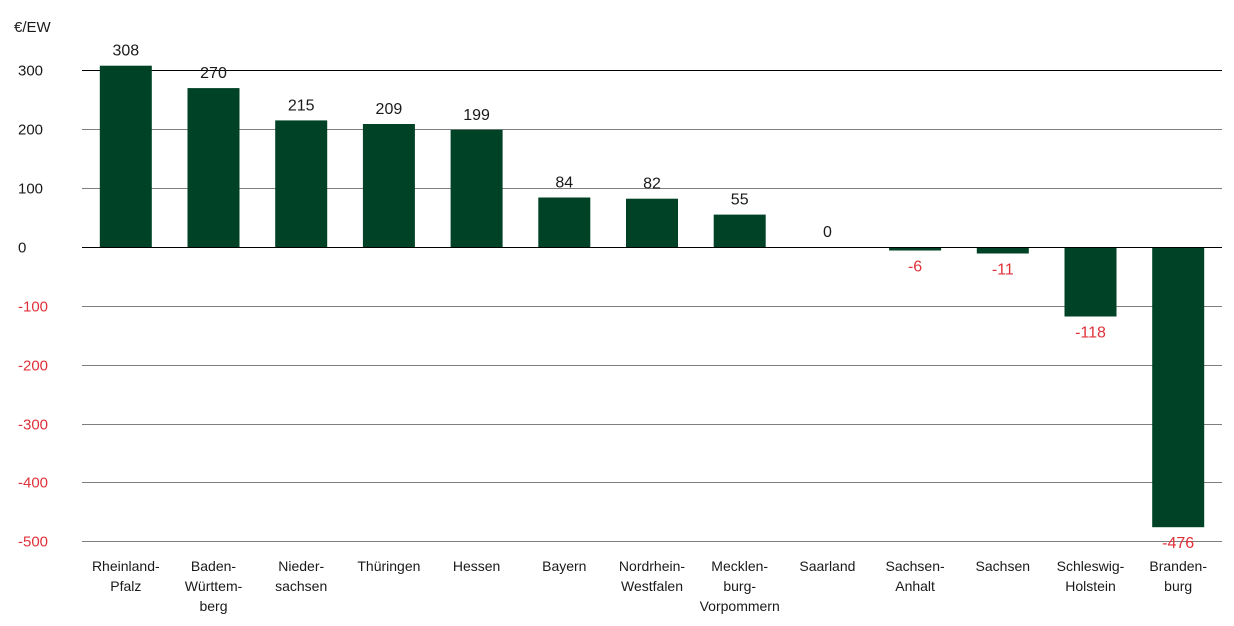  Describe the element at coordinates (739, 566) in the screenshot. I see `x-tick-label: Mecklen-` at that location.